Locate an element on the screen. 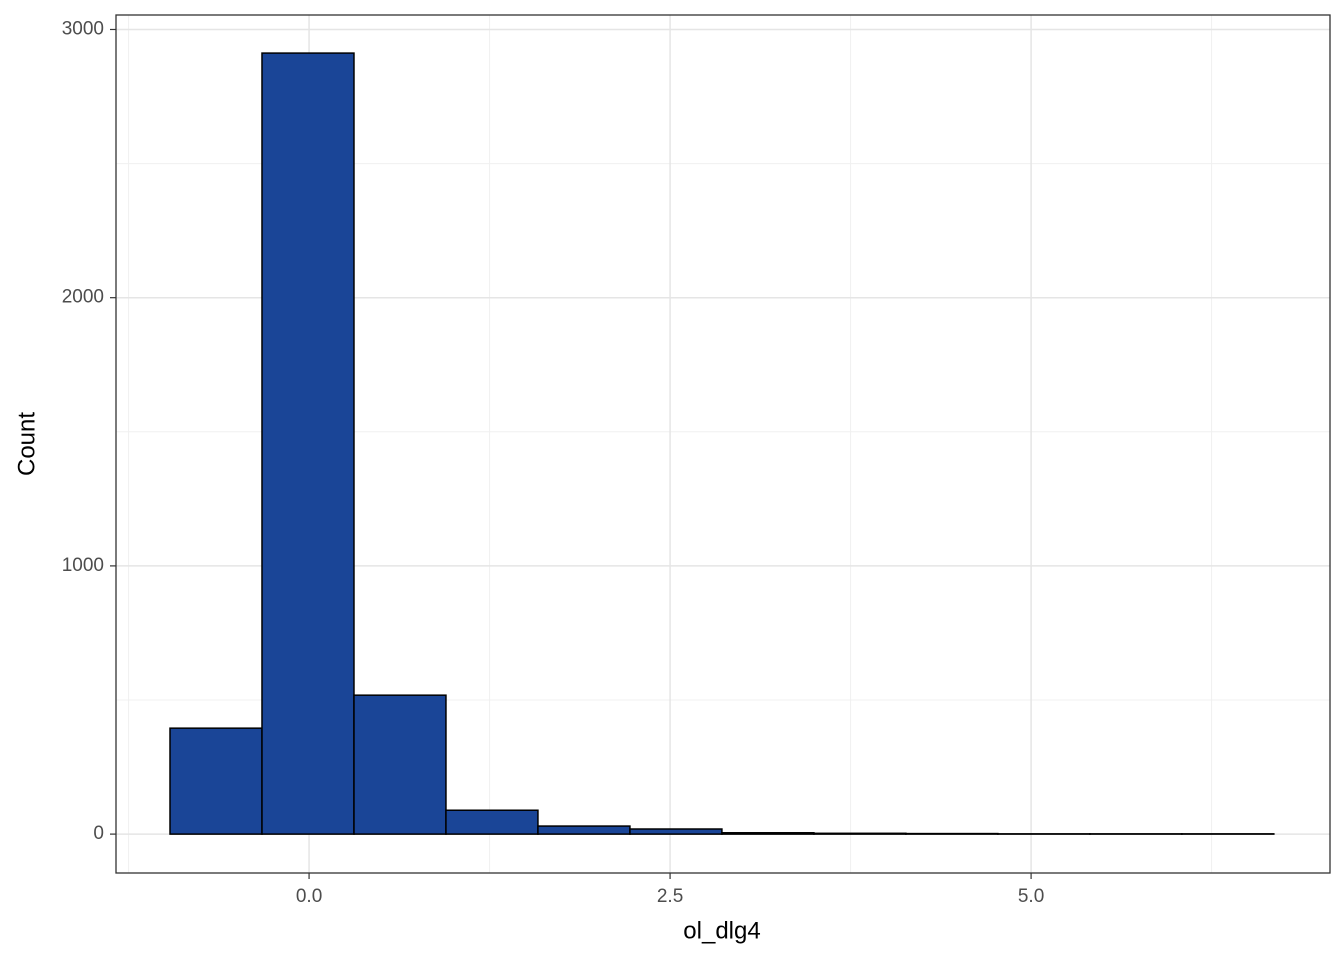 The height and width of the screenshot is (965, 1344). x-tick-label: 0.0 is located at coordinates (309, 896).